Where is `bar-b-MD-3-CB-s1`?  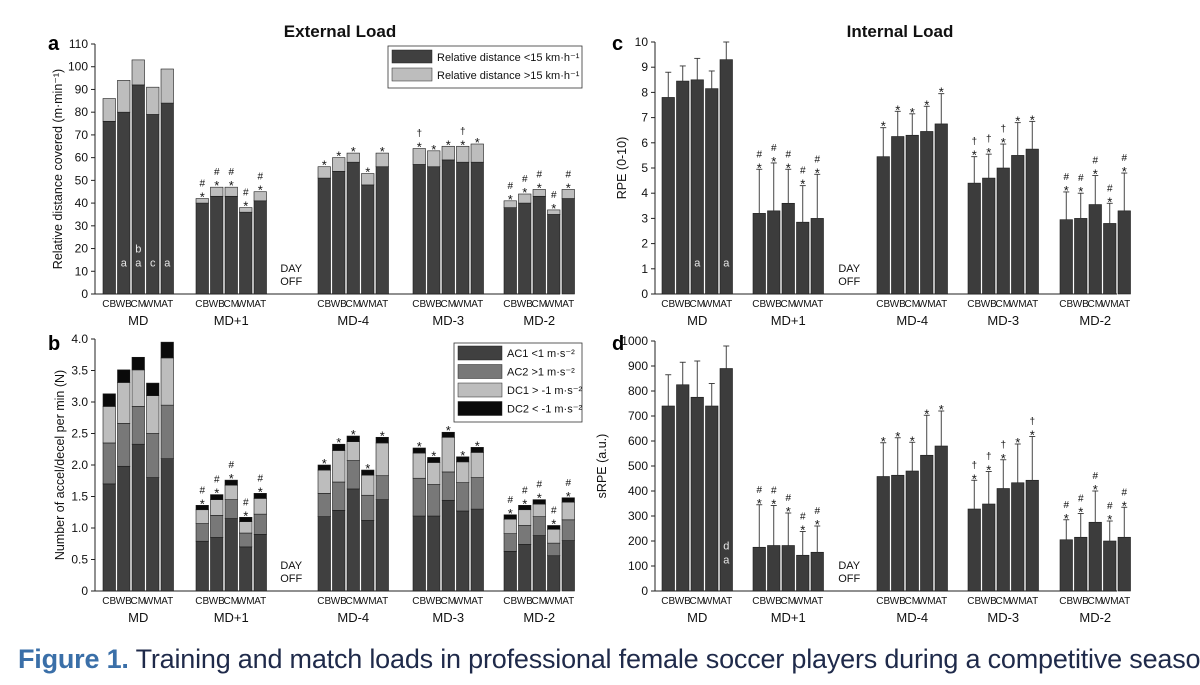
bar-b-MD-3-CB-s1 is located at coordinates (419, 497).